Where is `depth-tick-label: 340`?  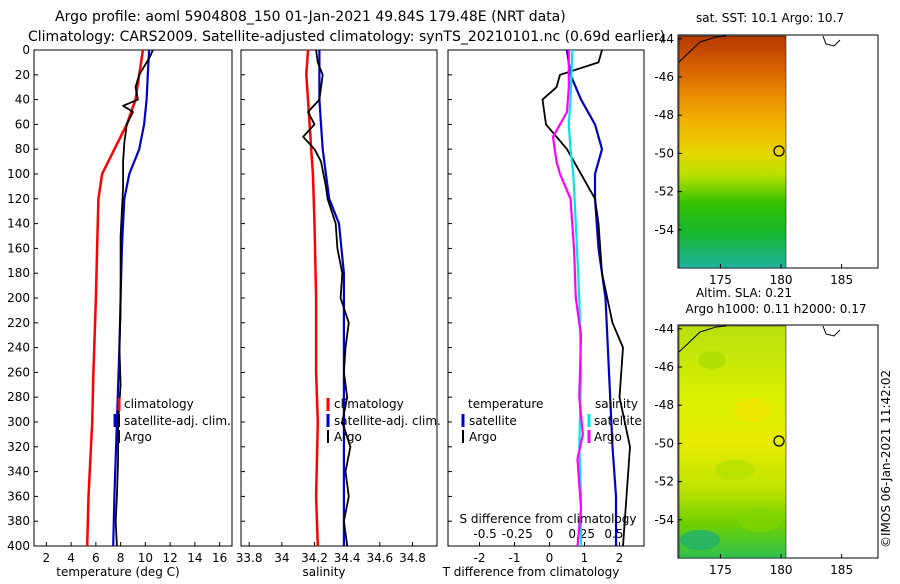 depth-tick-label: 340 is located at coordinates (18, 472).